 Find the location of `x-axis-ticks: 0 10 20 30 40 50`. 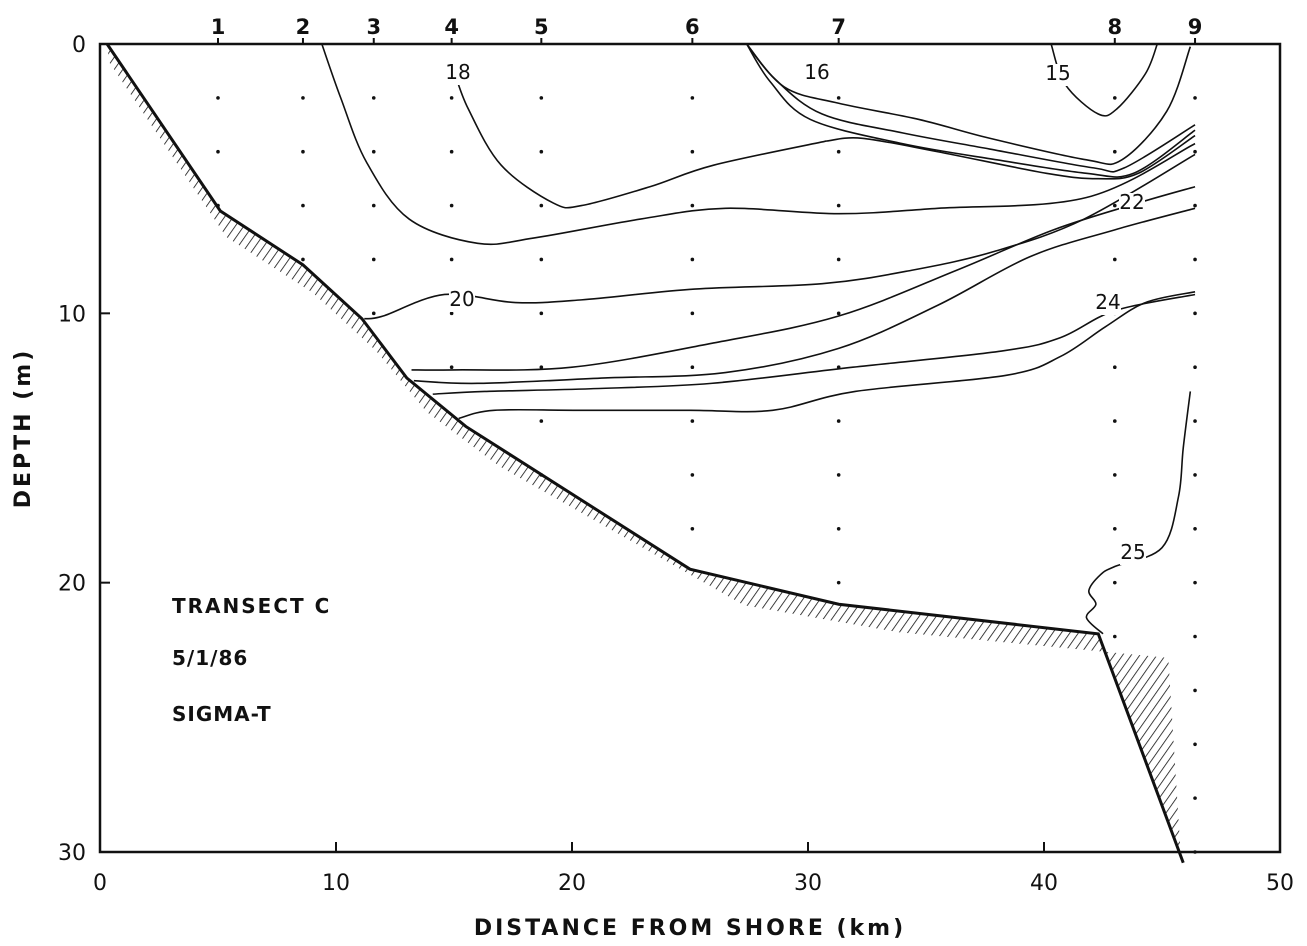

x-axis-ticks: 0 10 20 30 40 50 is located at coordinates (693, 869).